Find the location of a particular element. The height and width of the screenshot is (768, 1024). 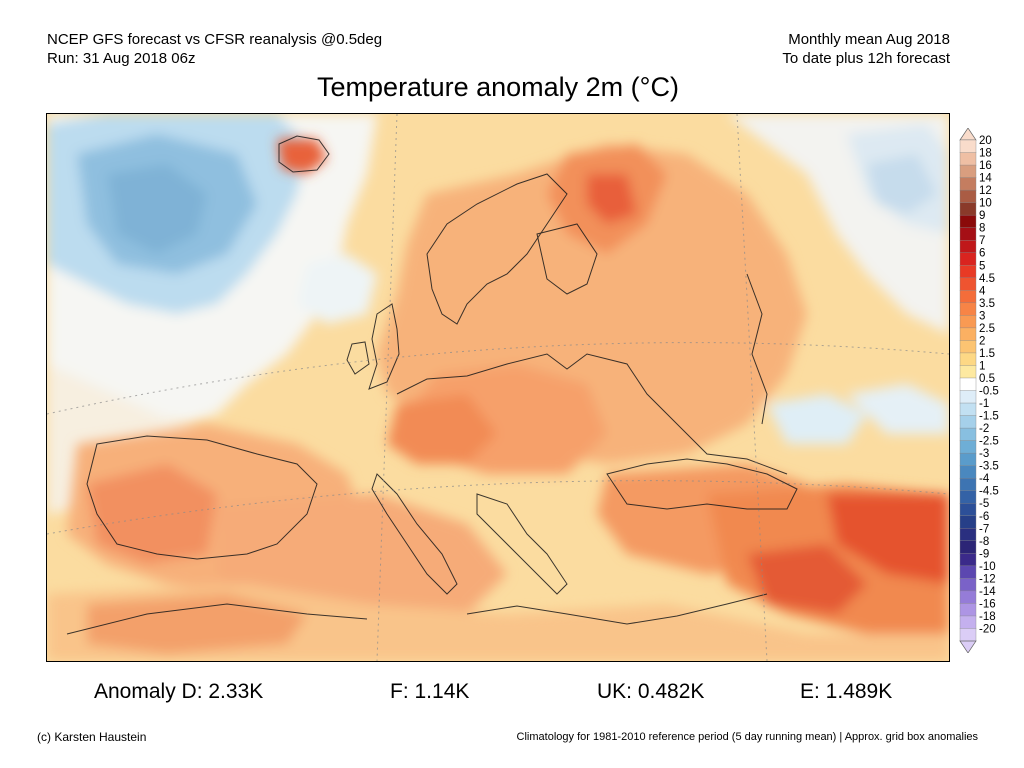

colorbar-tick-label: -6 is located at coordinates (984, 517).